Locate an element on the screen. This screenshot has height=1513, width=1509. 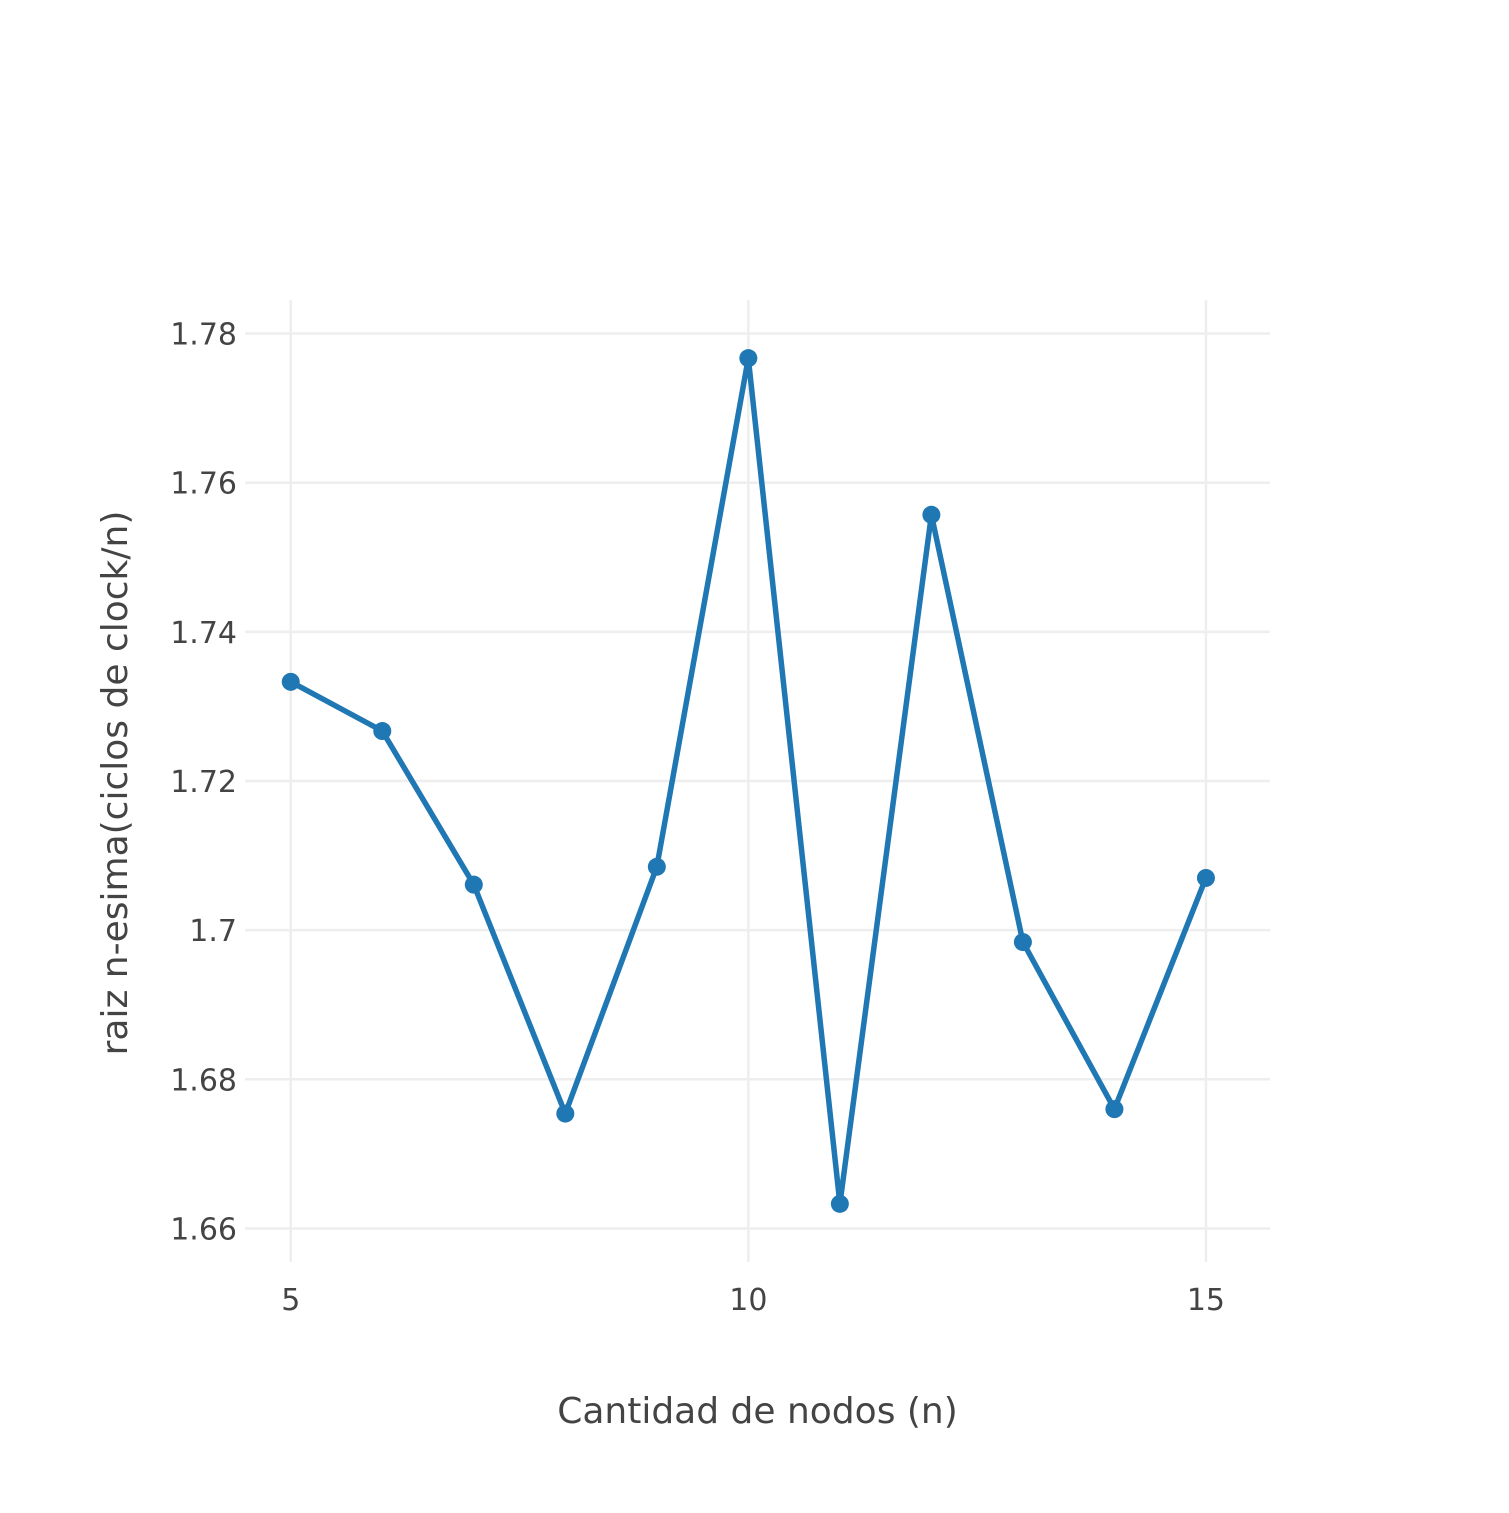
y-tick-label: 1.74 is located at coordinates (203, 633).